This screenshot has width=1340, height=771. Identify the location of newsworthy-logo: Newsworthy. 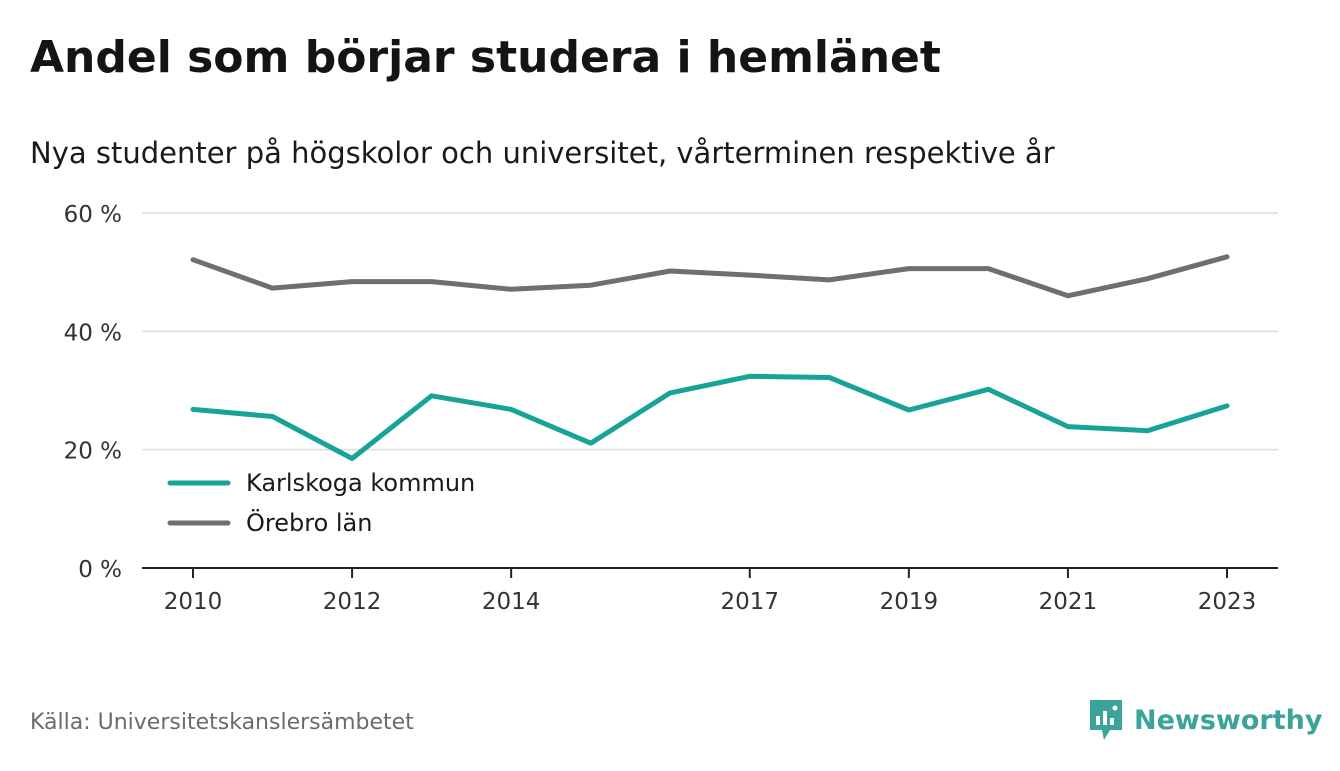
(1205, 720).